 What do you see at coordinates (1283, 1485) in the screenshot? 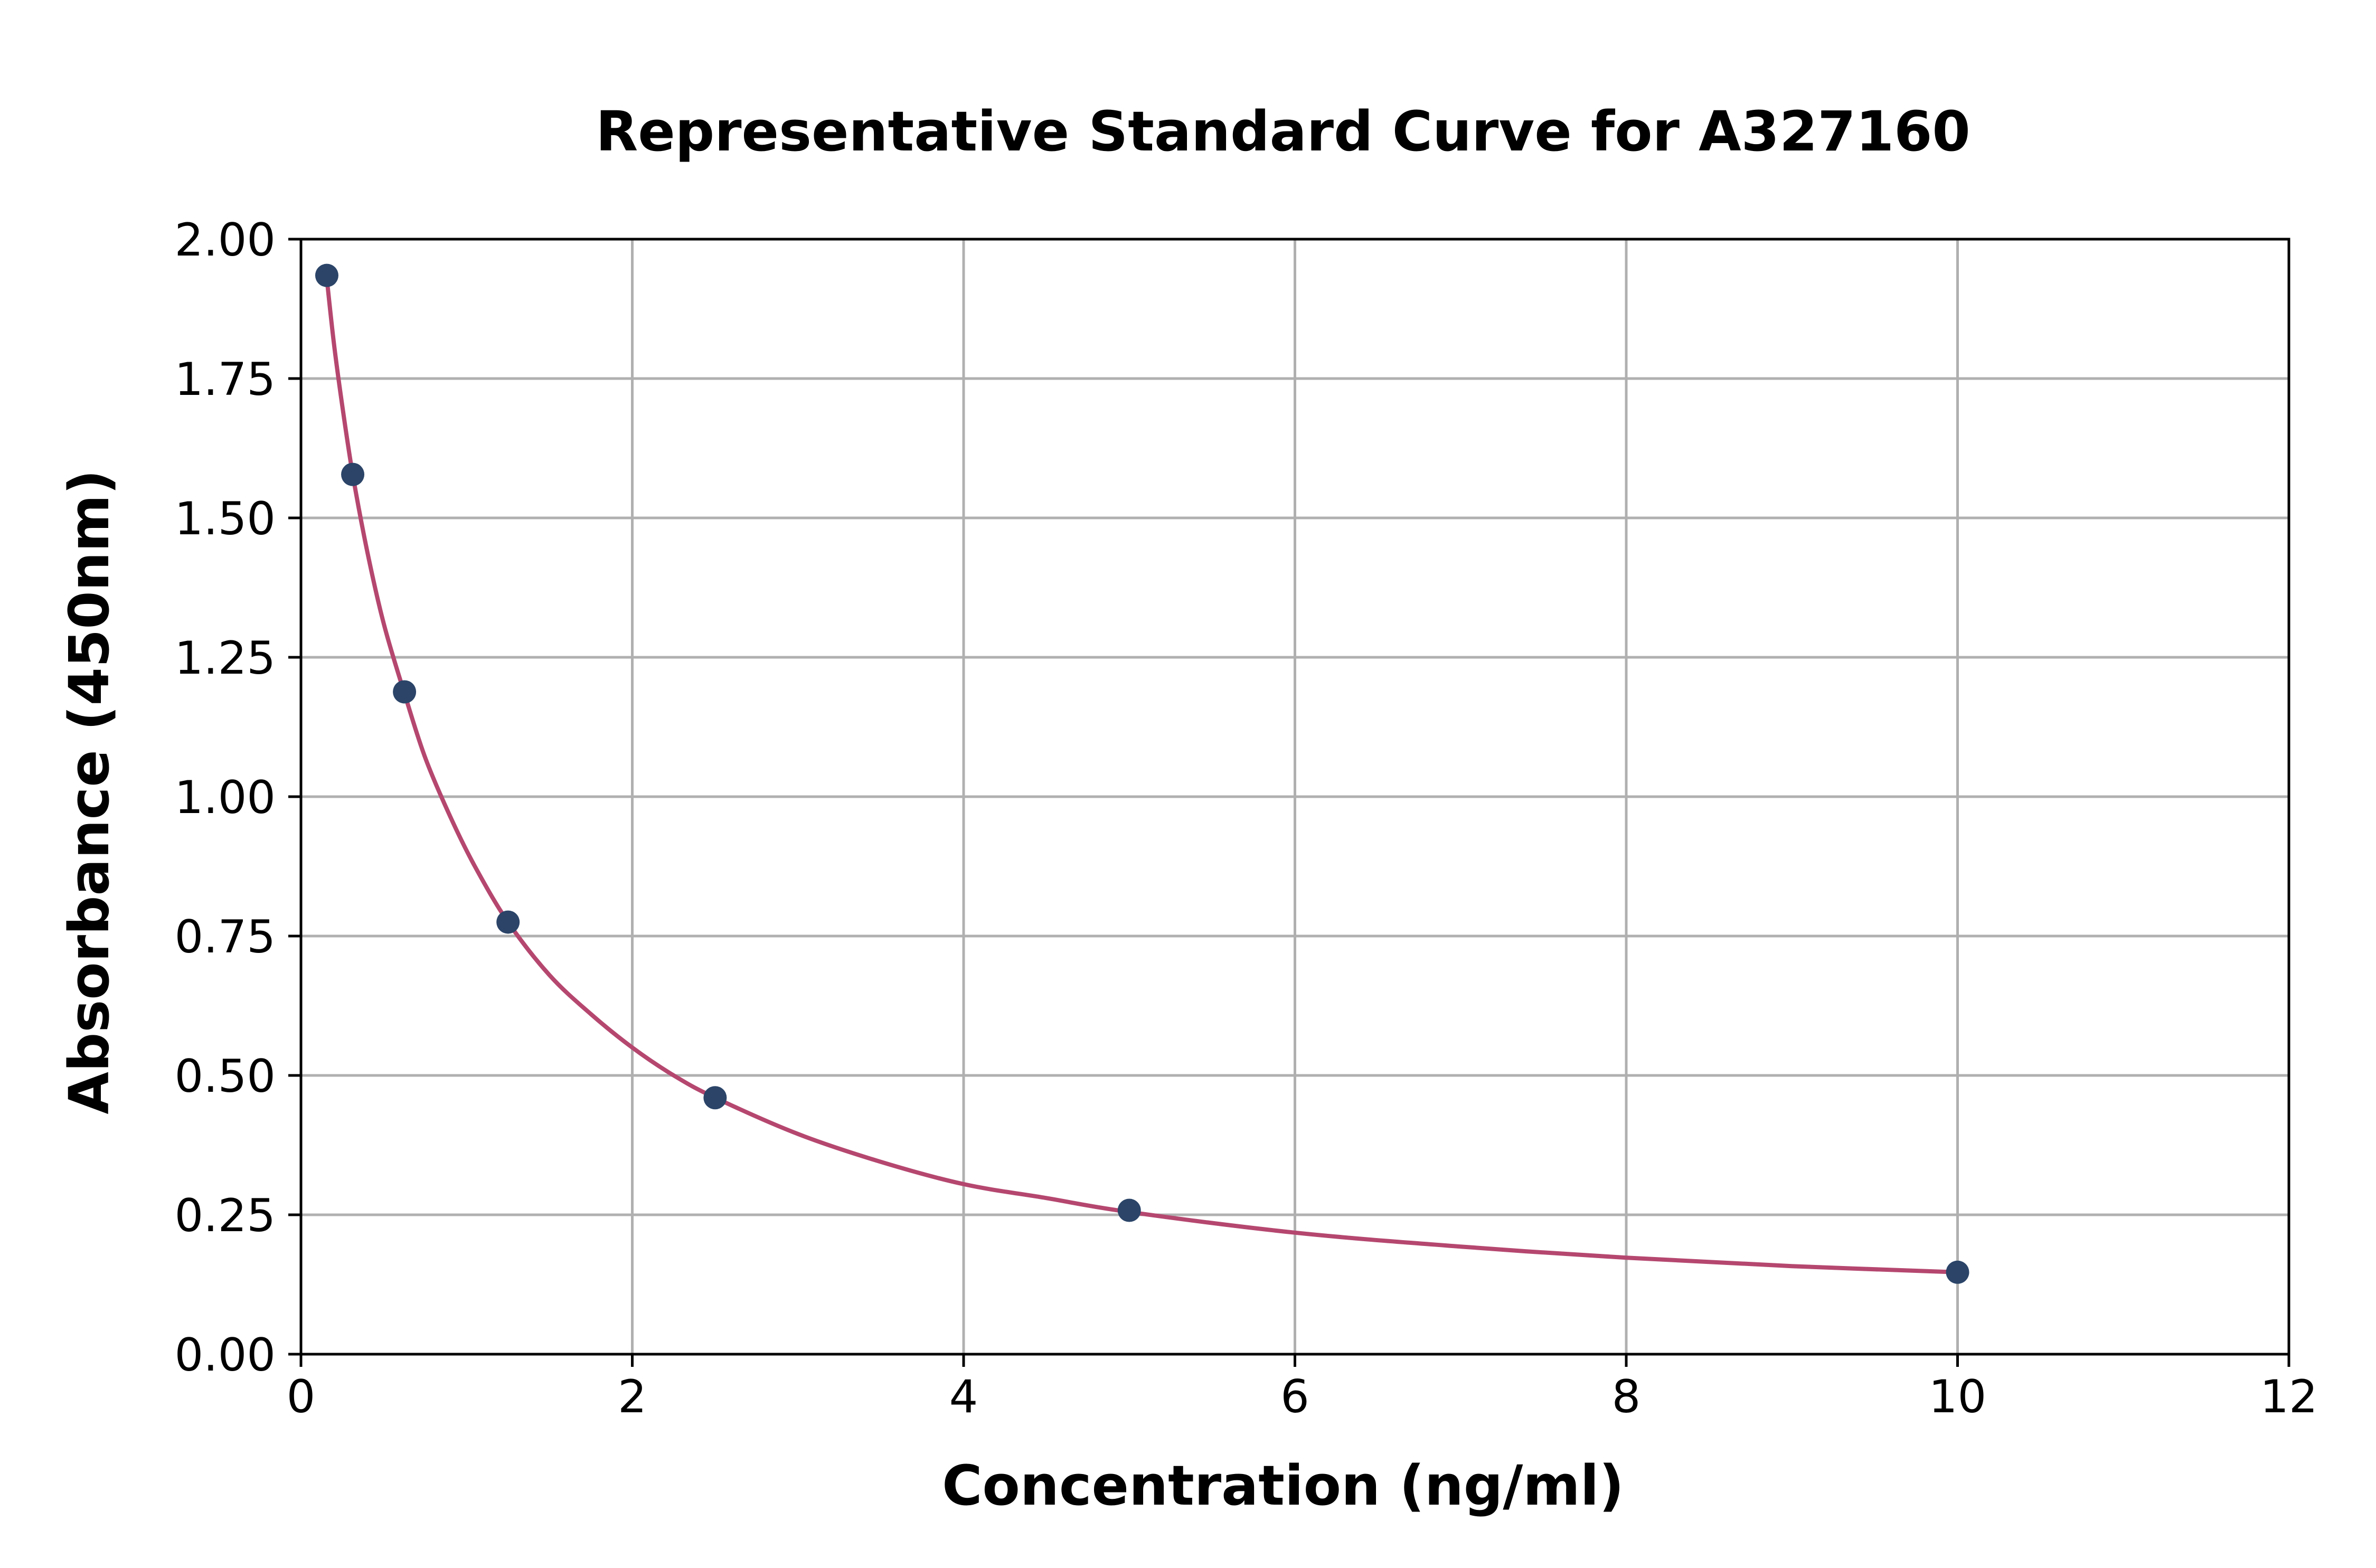
I see `x-axis-label: Concentration (ng/ml)` at bounding box center [1283, 1485].